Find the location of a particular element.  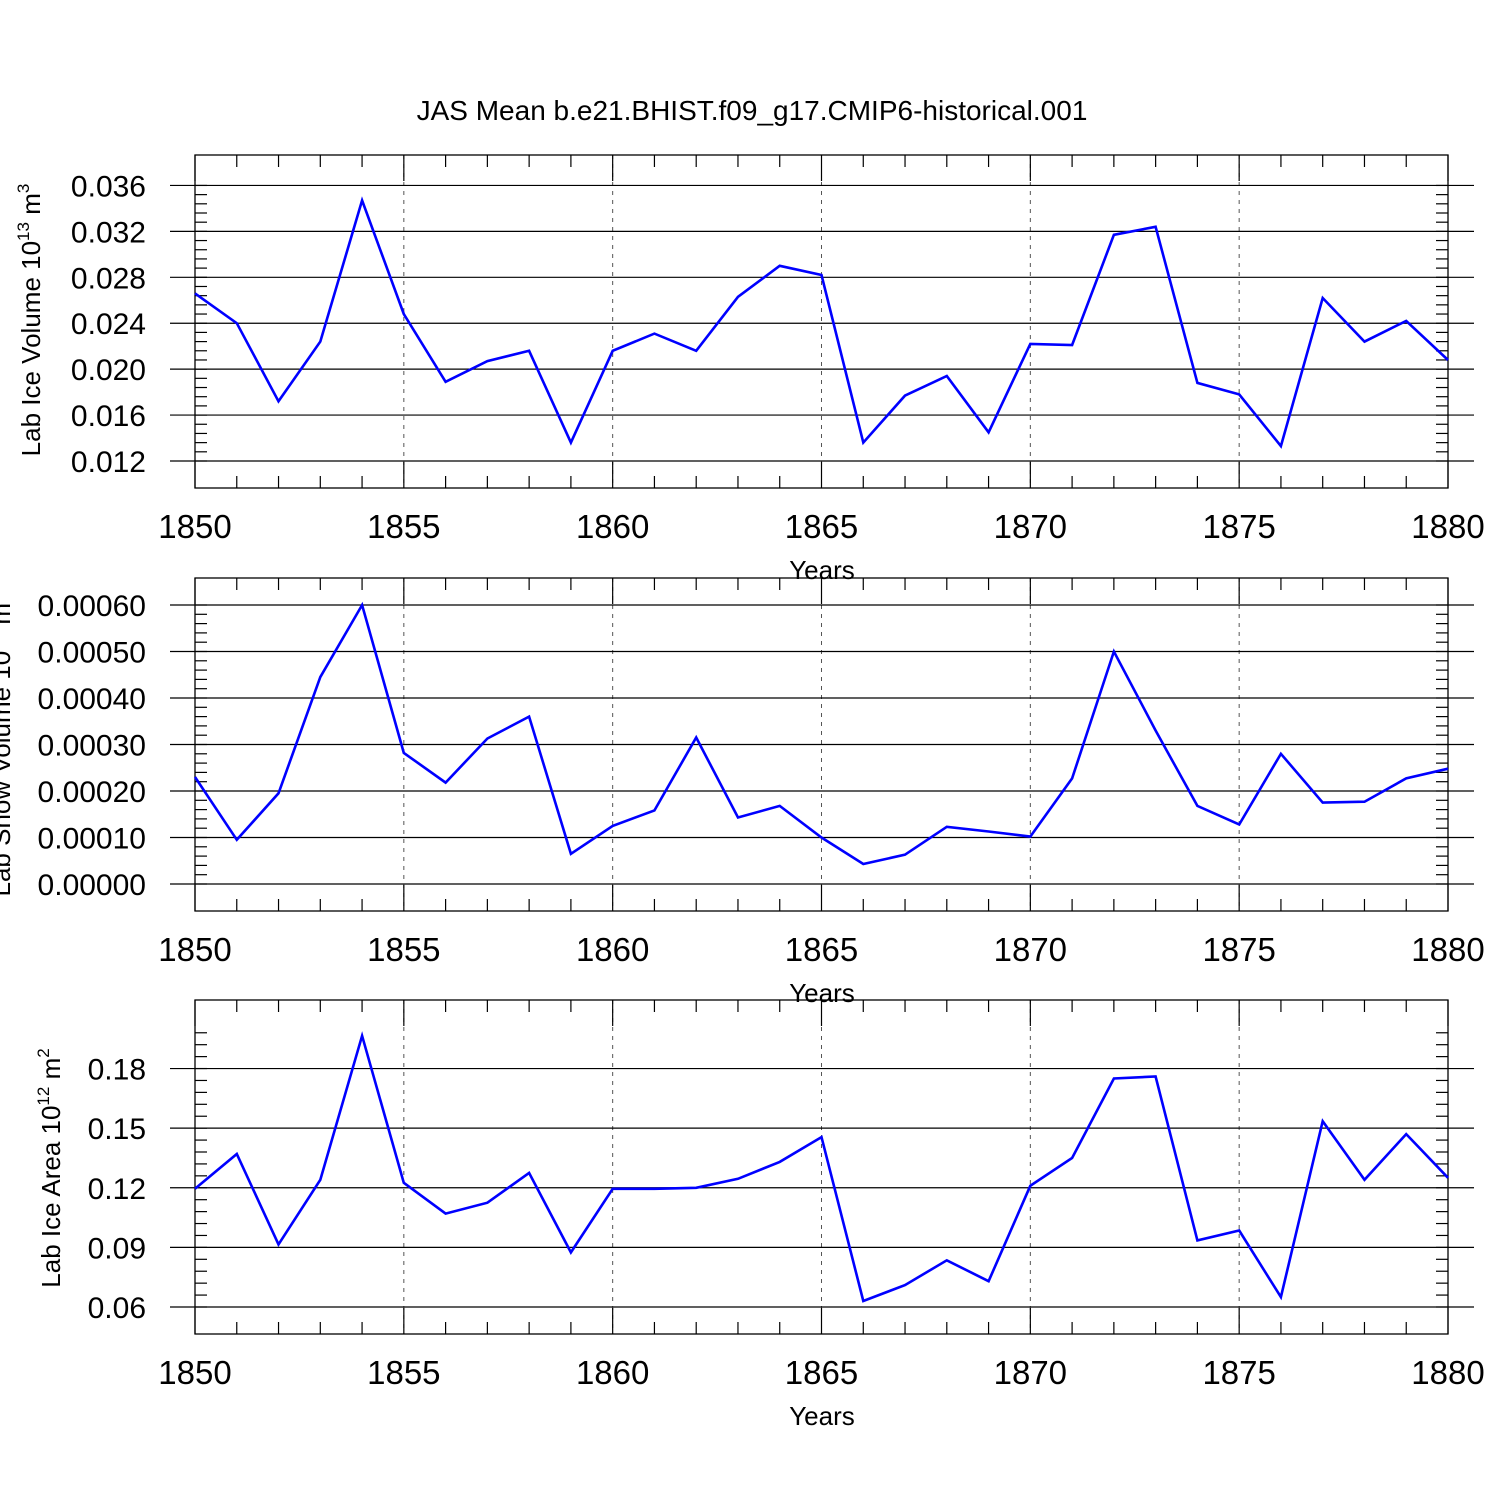

y-tick-label: 0.028 is located at coordinates (108, 278).